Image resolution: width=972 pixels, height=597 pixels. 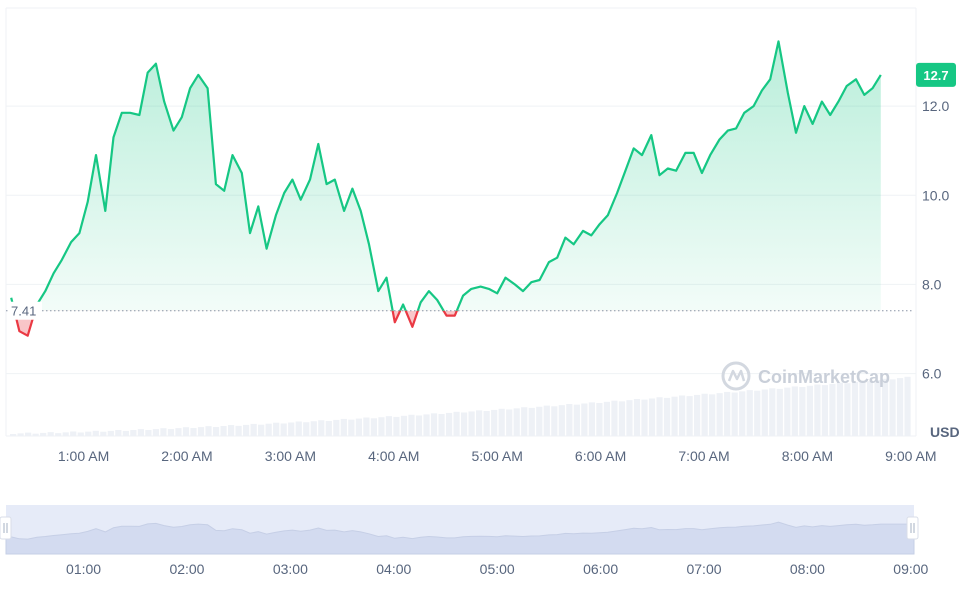 I want to click on navigator-tick-label: 05:00, so click(x=497, y=569).